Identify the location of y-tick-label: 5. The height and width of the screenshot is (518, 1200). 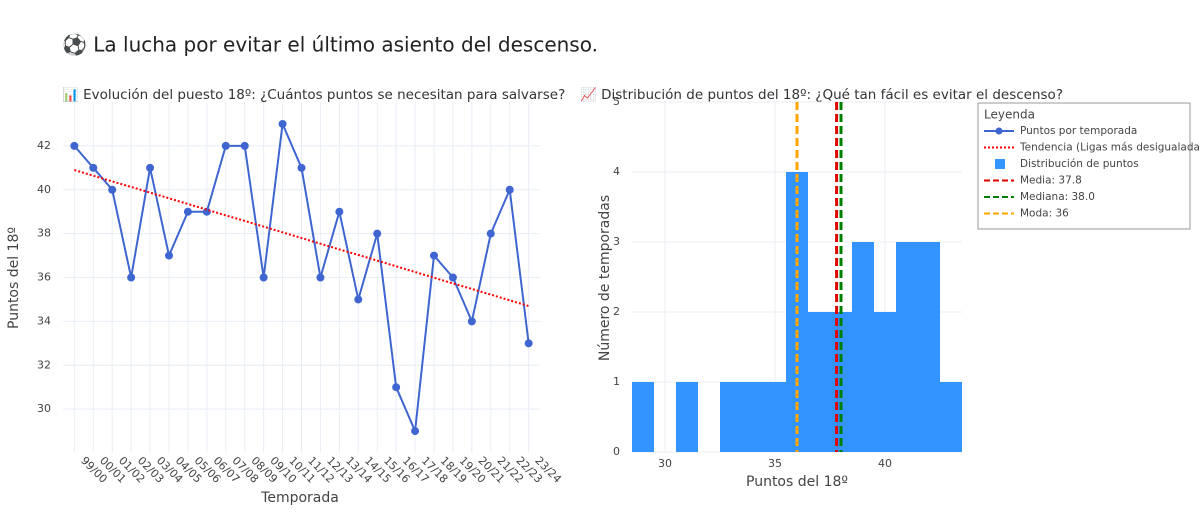
(616, 101).